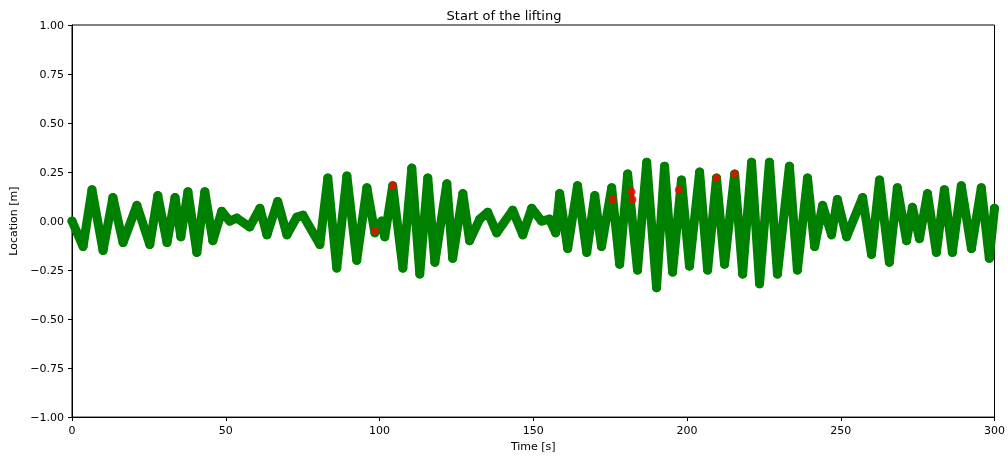  What do you see at coordinates (994, 431) in the screenshot?
I see `x-tick-label: 300` at bounding box center [994, 431].